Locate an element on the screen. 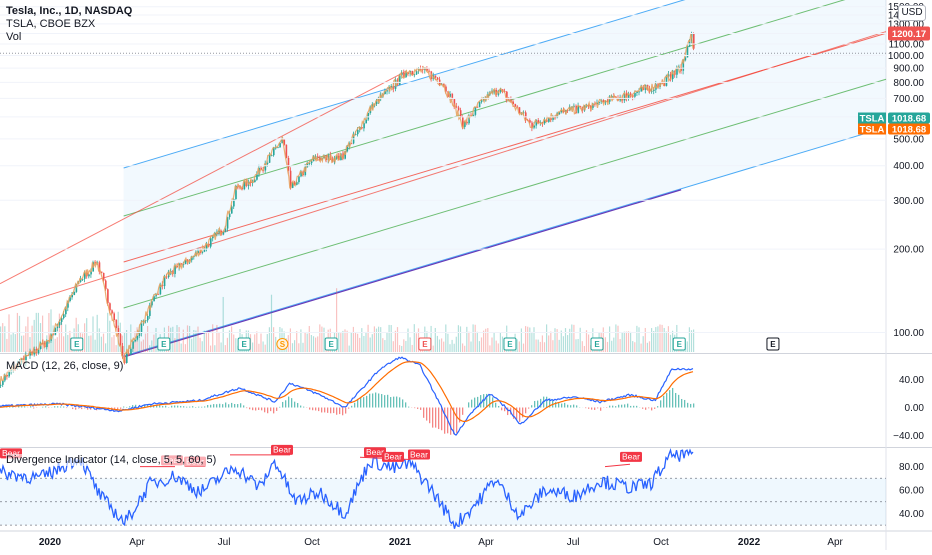  currency-button: USD is located at coordinates (912, 13).